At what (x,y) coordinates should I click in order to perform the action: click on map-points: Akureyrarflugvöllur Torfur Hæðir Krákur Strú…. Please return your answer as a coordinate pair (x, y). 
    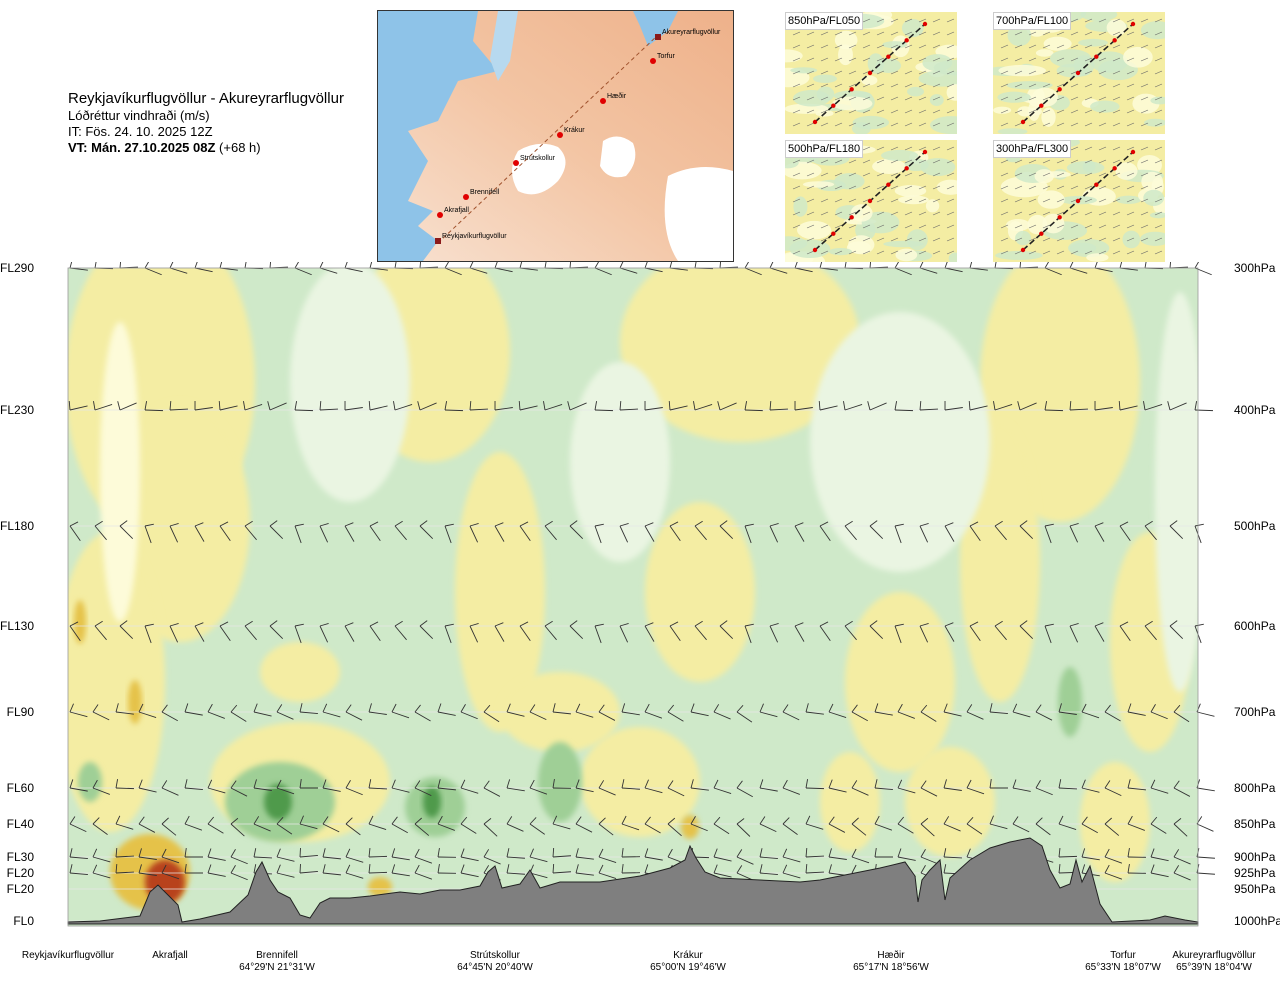
    Looking at the image, I should click on (578, 136).